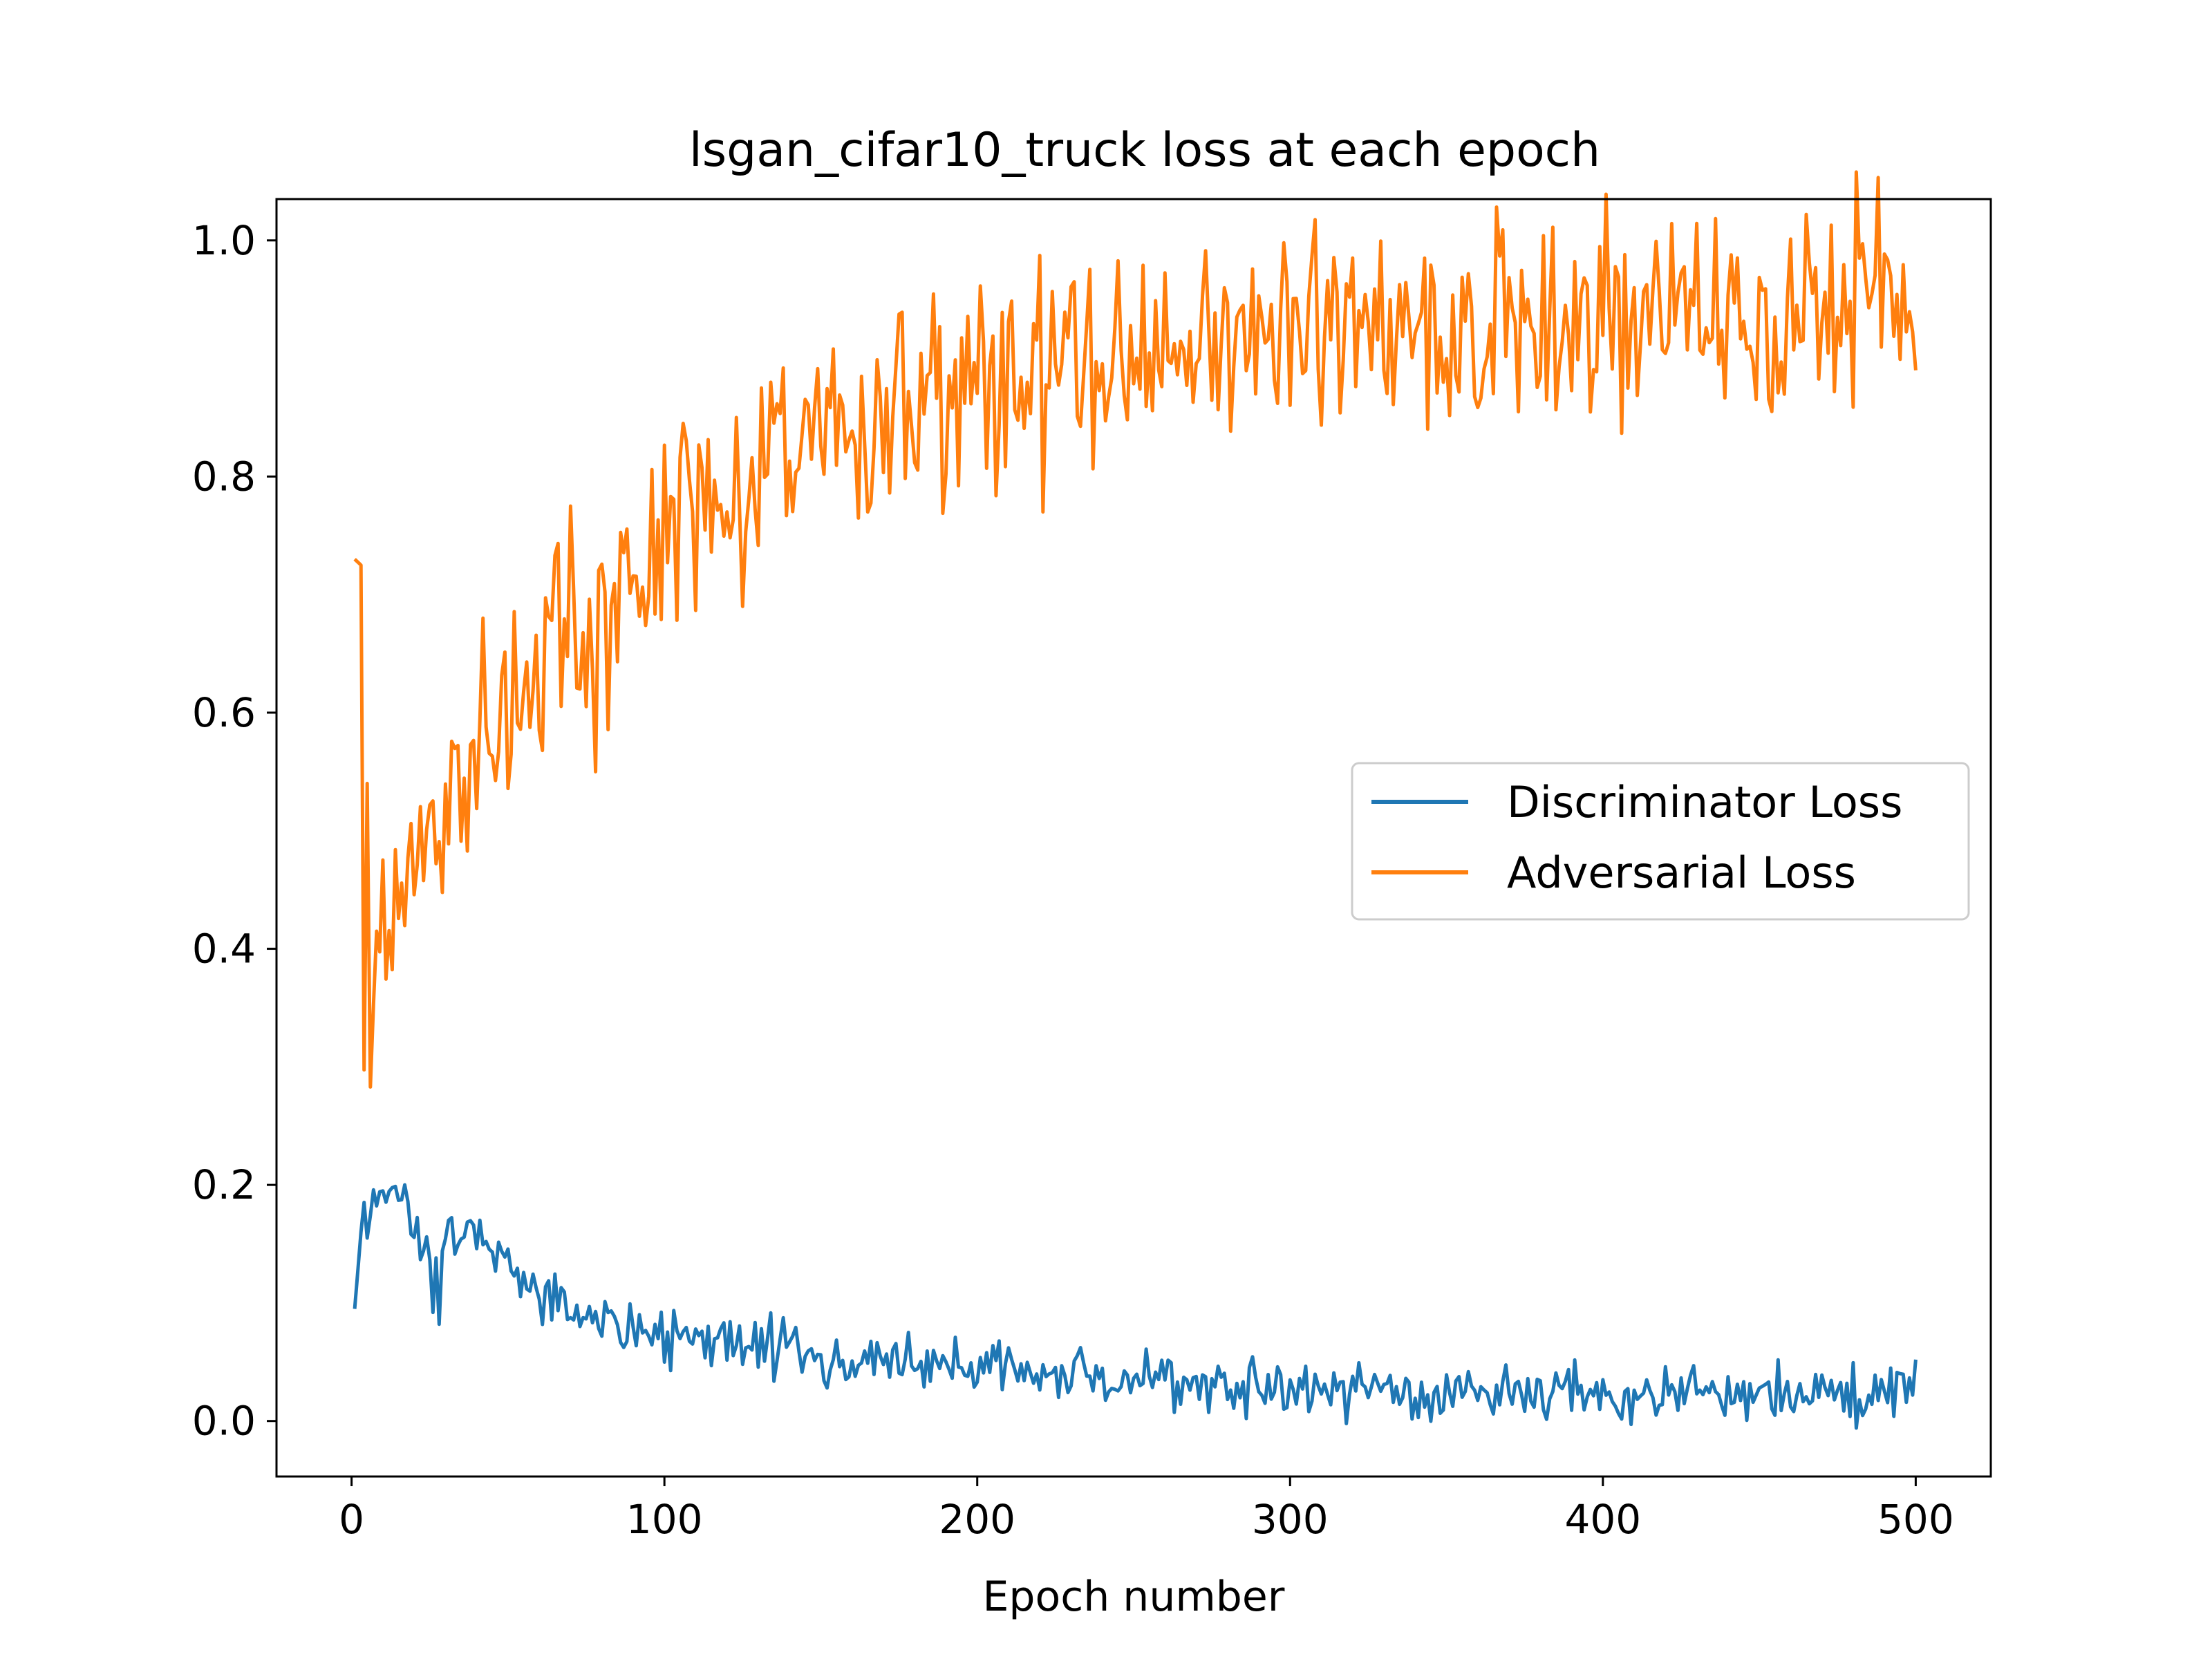 The width and height of the screenshot is (2212, 1659). I want to click on x-axis-label: Epoch number, so click(1134, 1597).